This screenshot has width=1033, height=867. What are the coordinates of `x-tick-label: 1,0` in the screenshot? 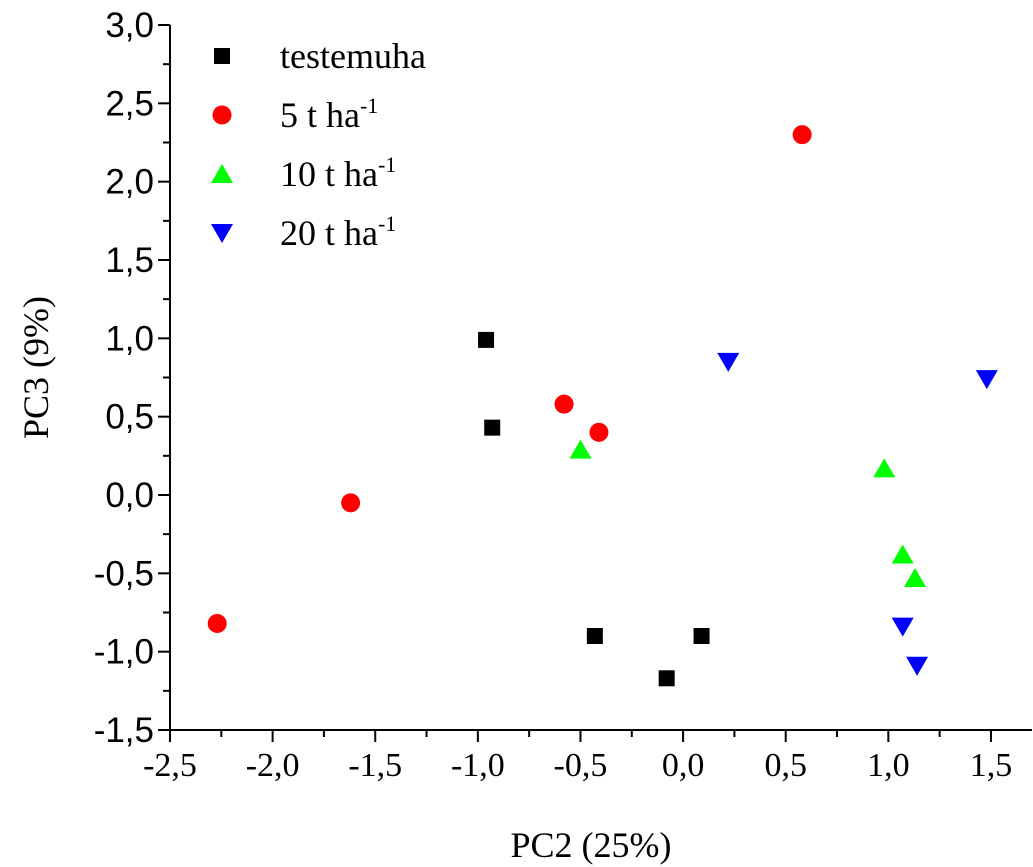 It's located at (888, 765).